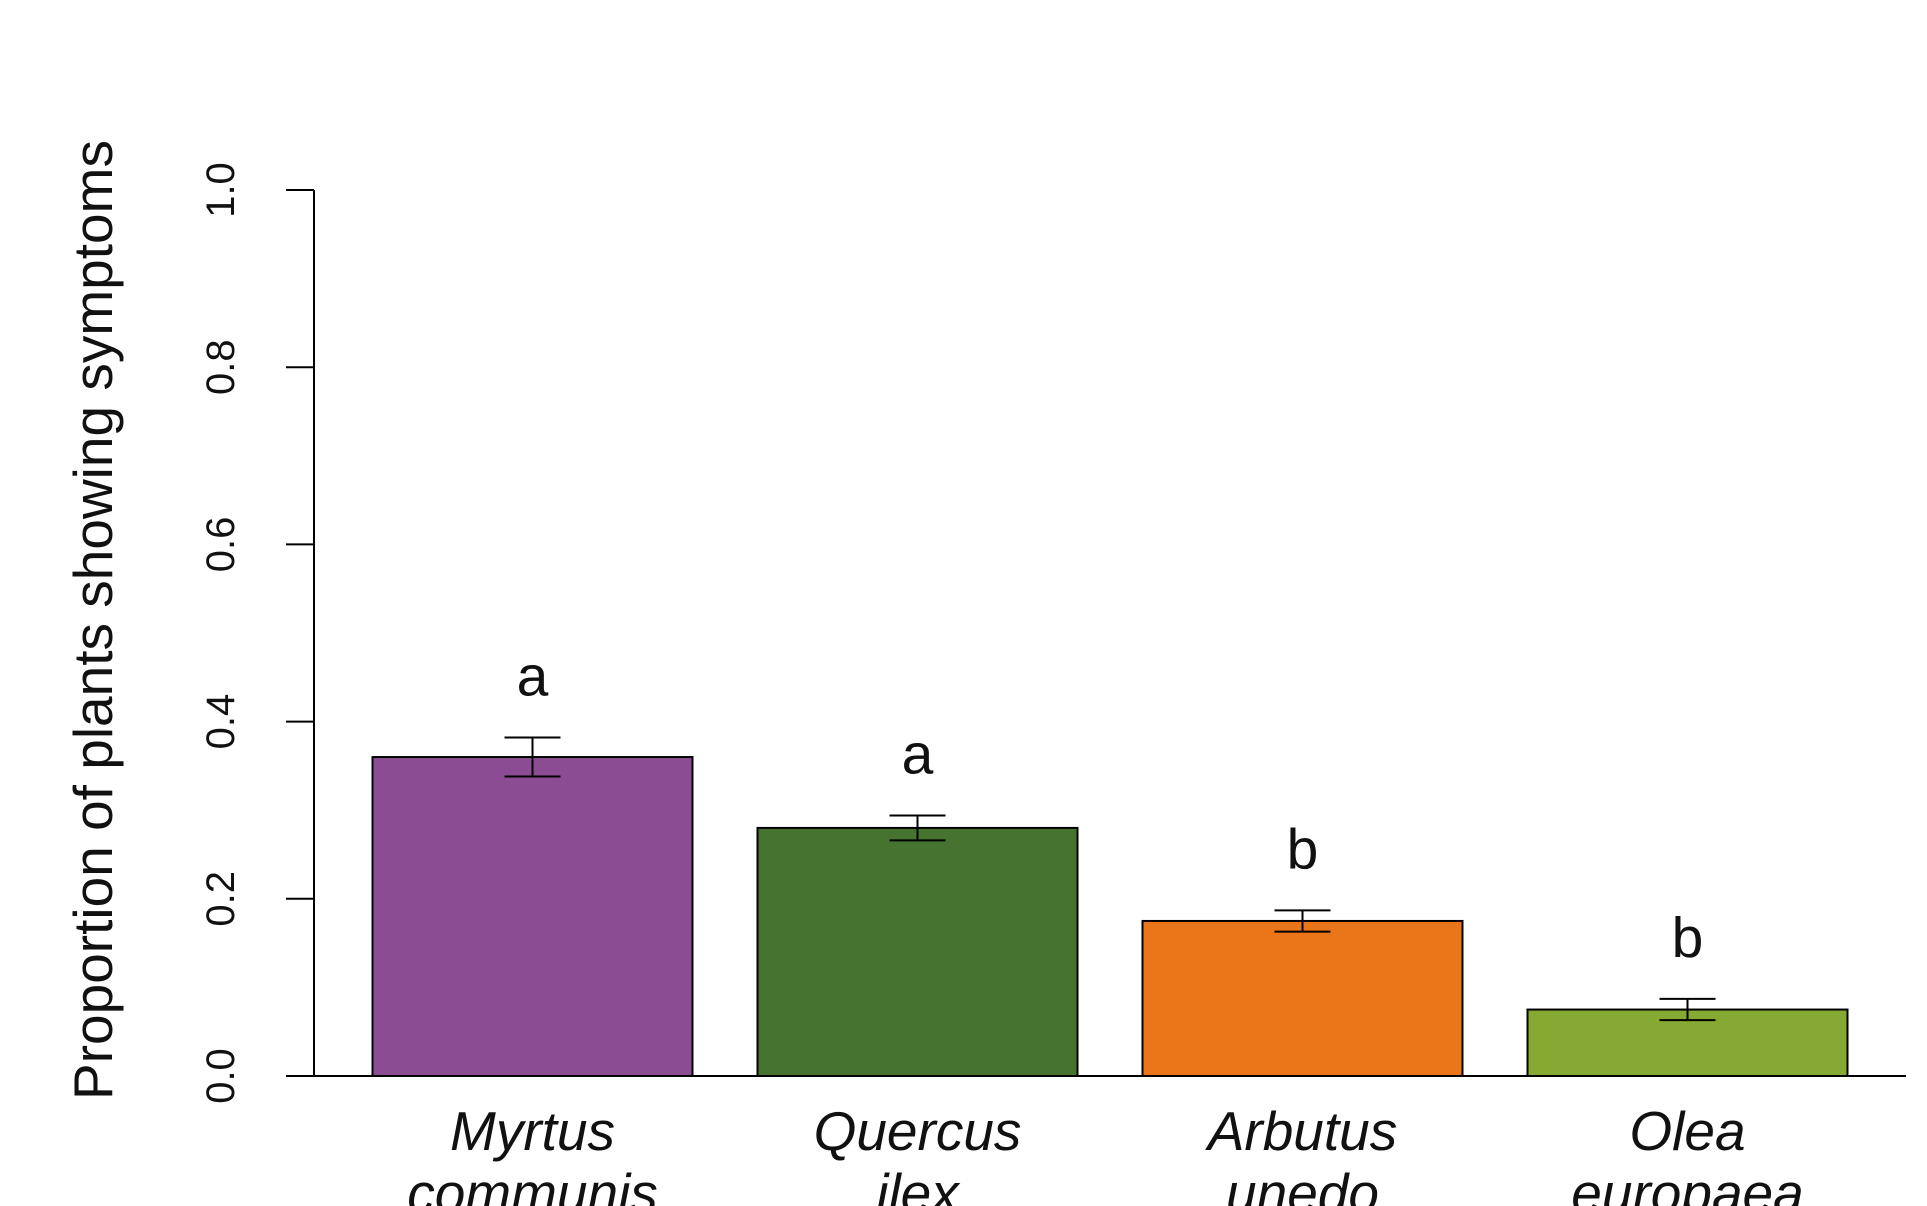 The image size is (1927, 1206). What do you see at coordinates (93, 620) in the screenshot?
I see `y-axis-label: Proportion of plants showing symptoms` at bounding box center [93, 620].